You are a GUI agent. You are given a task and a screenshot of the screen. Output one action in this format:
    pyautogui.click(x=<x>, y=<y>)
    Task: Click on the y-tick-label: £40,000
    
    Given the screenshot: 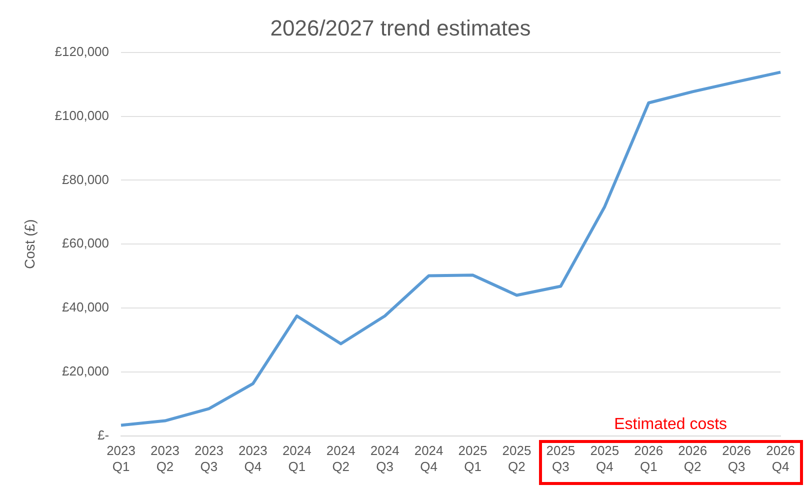 What is the action you would take?
    pyautogui.click(x=86, y=307)
    